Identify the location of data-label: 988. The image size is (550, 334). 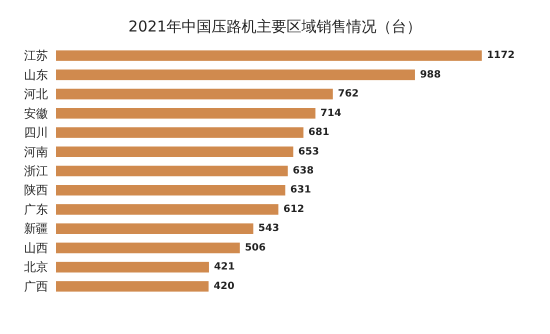
(430, 74).